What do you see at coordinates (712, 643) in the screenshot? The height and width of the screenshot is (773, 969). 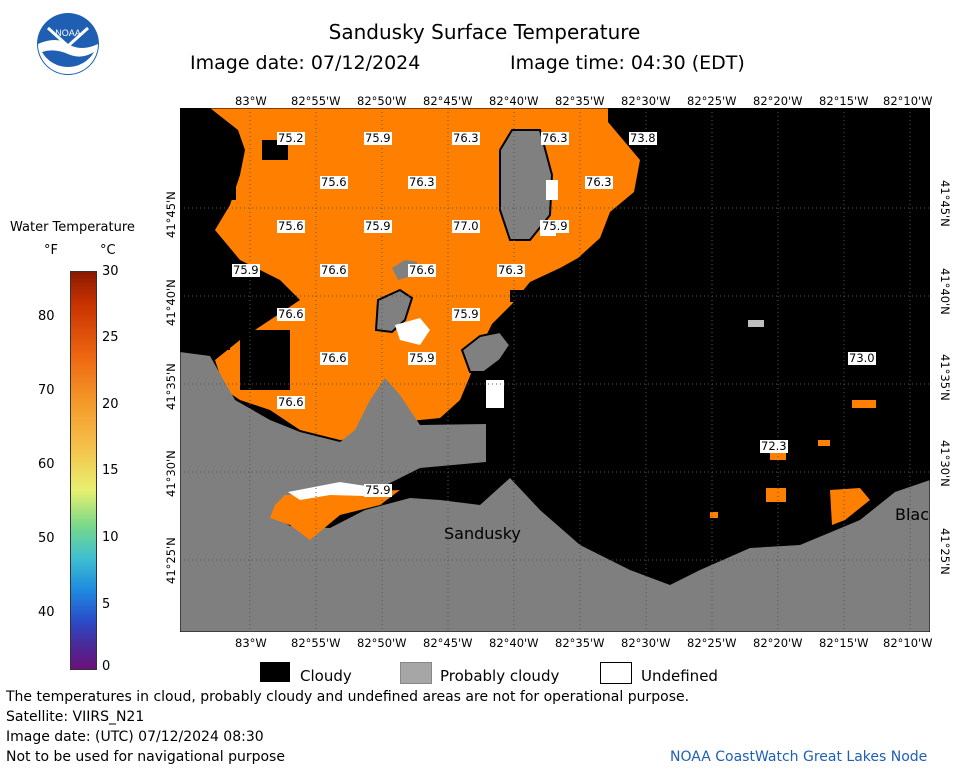 I see `lon-tick-bottom: 82°25'W` at bounding box center [712, 643].